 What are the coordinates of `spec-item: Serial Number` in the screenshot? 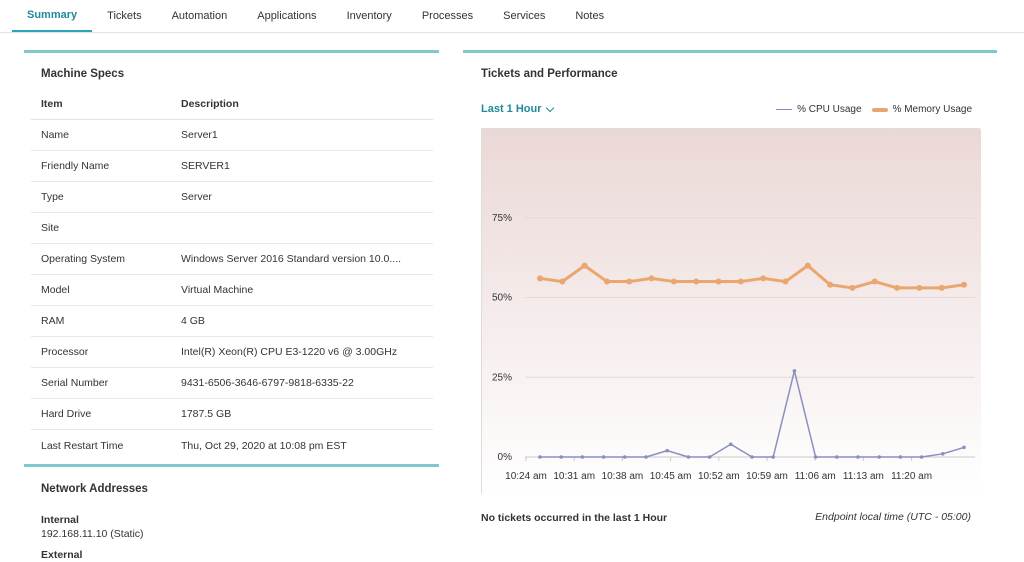 It's located at (75, 383).